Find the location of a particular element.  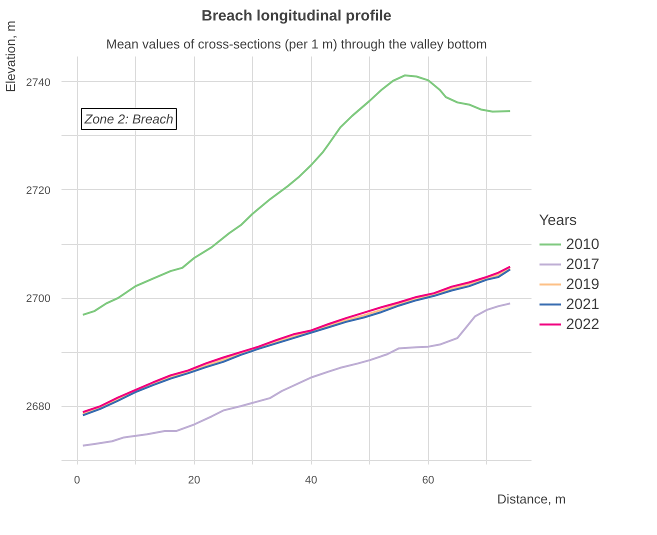

y-tick-label: 2720 is located at coordinates (38, 190).